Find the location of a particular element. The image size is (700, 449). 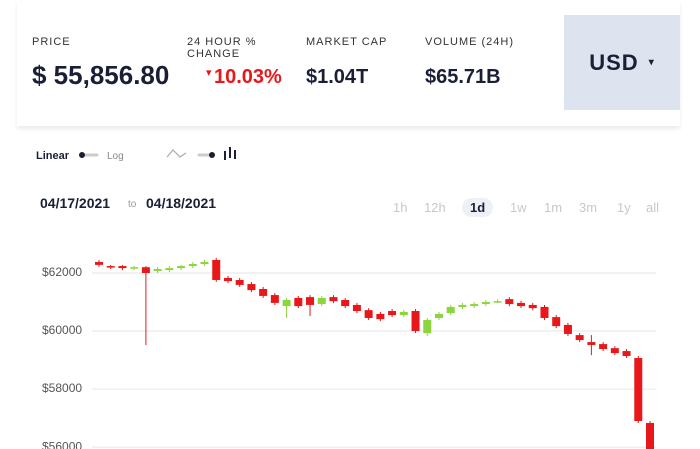

date-to: 04/18/2021 is located at coordinates (181, 203).